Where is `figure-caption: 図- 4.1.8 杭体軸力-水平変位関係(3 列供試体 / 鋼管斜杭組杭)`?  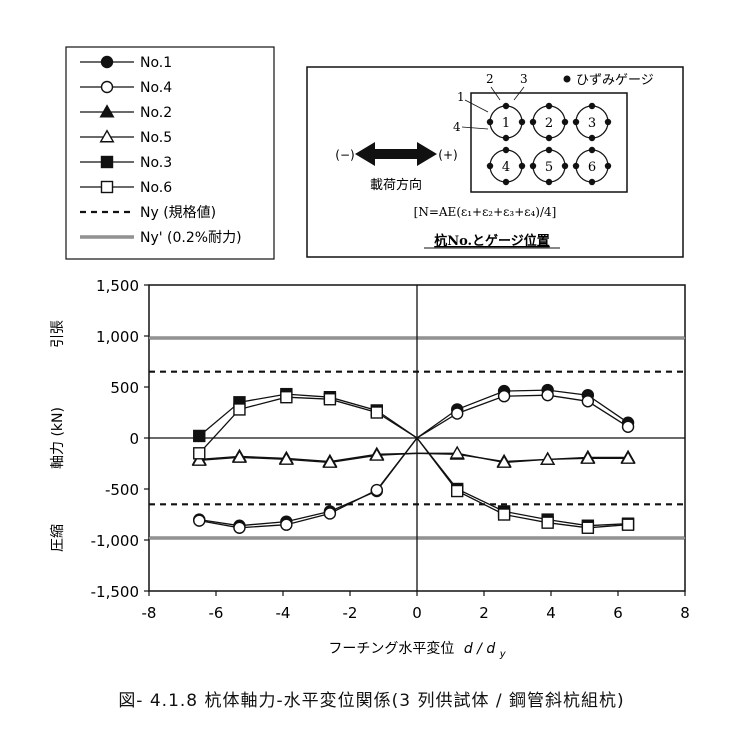
figure-caption: 図- 4.1.8 杭体軸力-水平変位関係(3 列供試体 / 鋼管斜杭組杭) is located at coordinates (371, 701).